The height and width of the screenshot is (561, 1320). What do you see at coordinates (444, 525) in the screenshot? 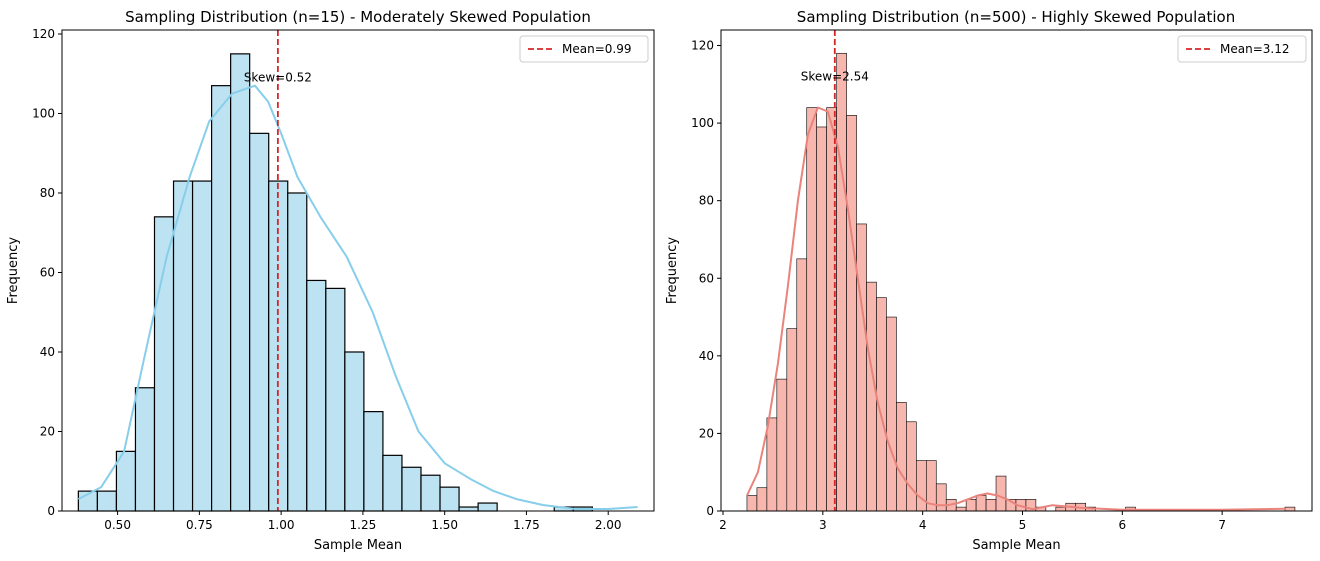
I see `x-tick-label: 1.50` at bounding box center [444, 525].